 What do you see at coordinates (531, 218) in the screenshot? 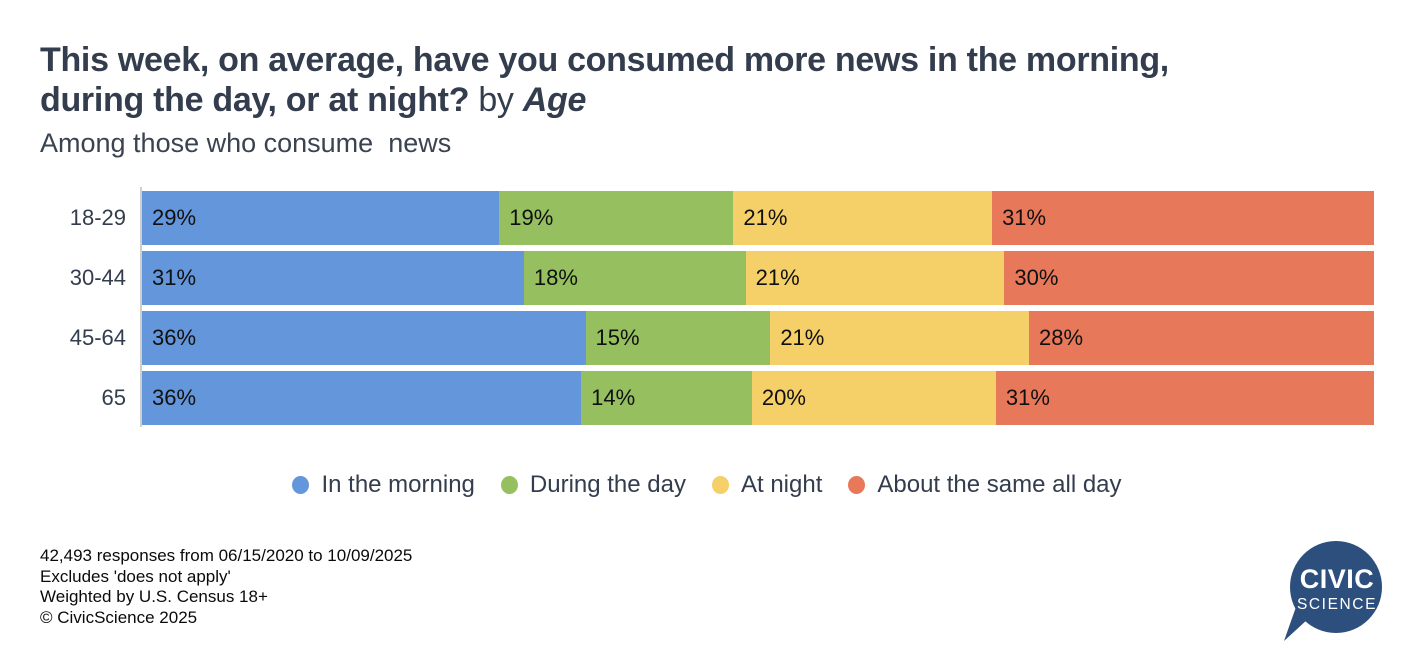
I see `bar-value-label: 19%` at bounding box center [531, 218].